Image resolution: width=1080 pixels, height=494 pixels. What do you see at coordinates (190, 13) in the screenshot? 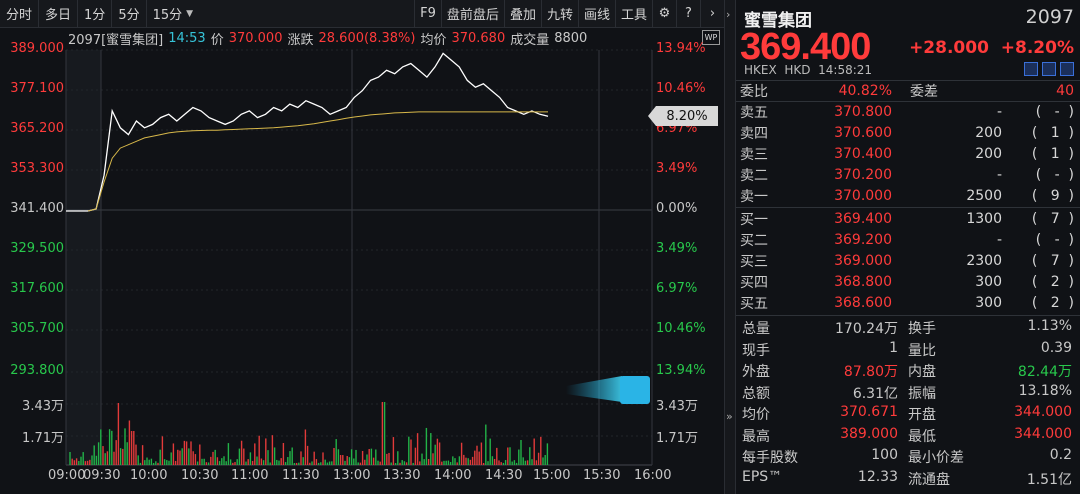
I see `period-dropdown-icon: ▼` at bounding box center [190, 13].